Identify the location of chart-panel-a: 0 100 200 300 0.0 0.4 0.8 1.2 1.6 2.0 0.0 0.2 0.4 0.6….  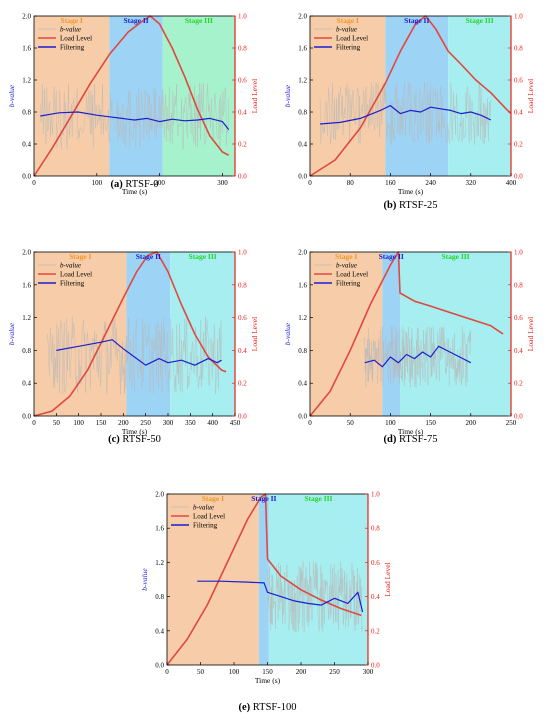
(133, 105).